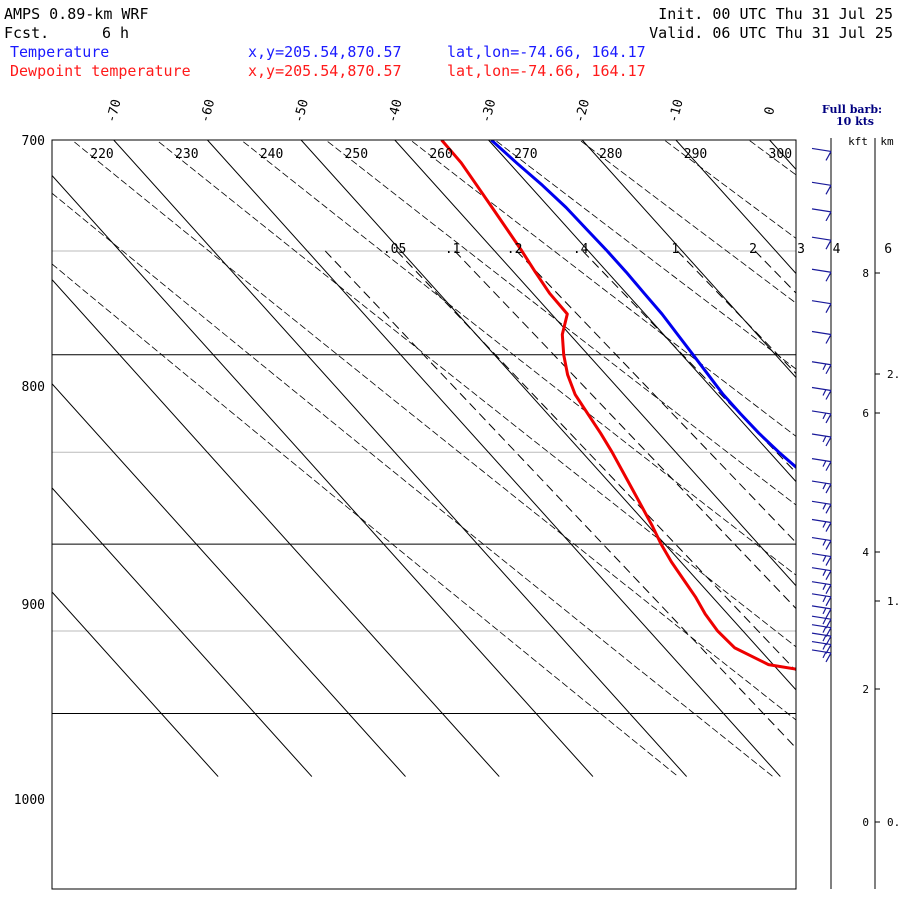 Image resolution: width=900 pixels, height=900 pixels. What do you see at coordinates (100, 71) in the screenshot?
I see `legend-dewpoint-name: Dewpoint temperature` at bounding box center [100, 71].